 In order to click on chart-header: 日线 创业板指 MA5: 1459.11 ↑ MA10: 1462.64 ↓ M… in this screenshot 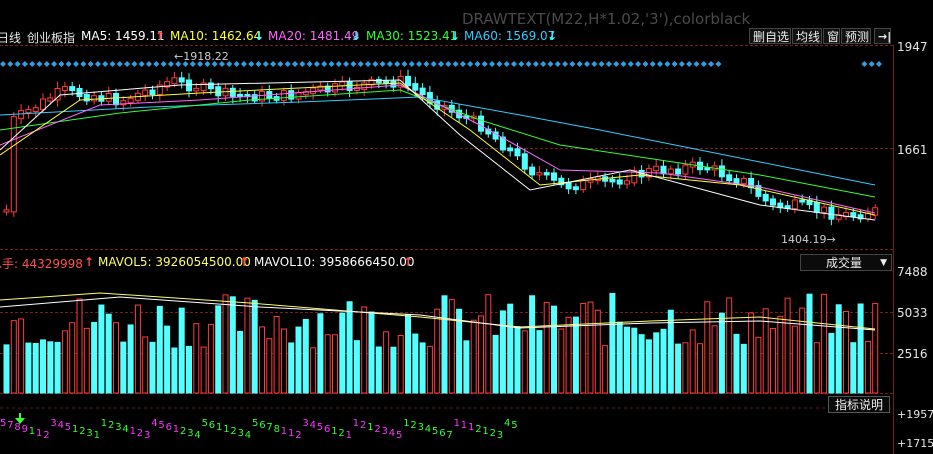, I will do `click(466, 36)`.